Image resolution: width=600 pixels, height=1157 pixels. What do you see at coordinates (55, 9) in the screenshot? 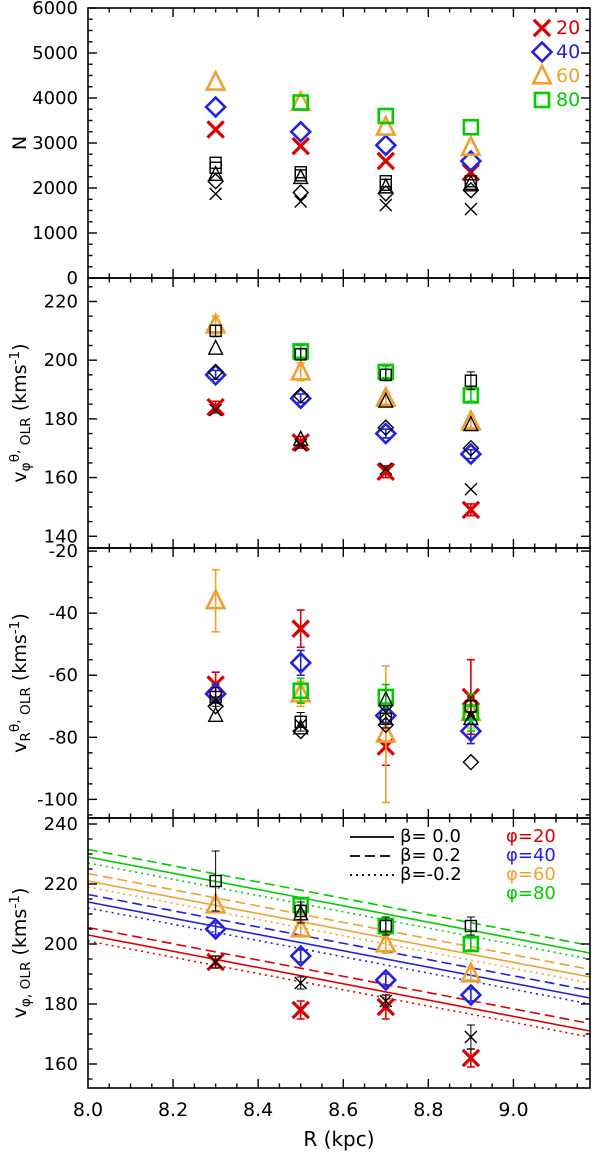
I see `y-tick-label: 6000` at bounding box center [55, 9].